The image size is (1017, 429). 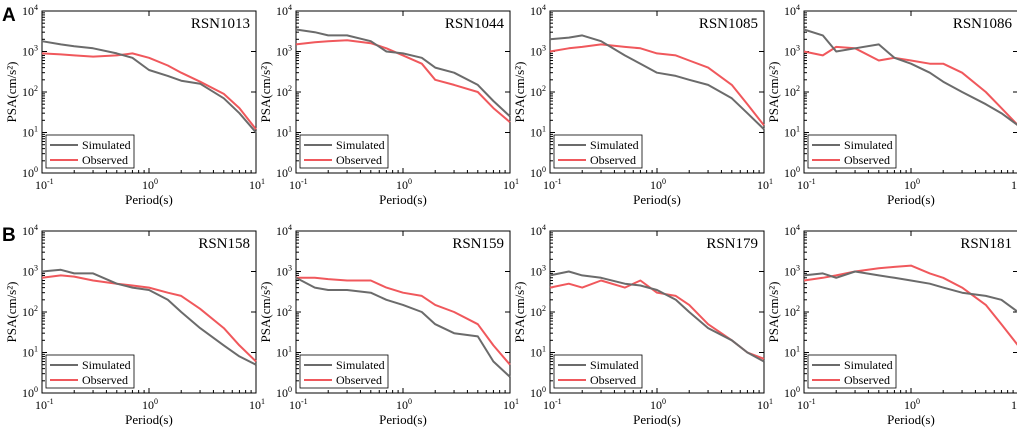 I want to click on chart-title: RSN181, so click(x=986, y=244).